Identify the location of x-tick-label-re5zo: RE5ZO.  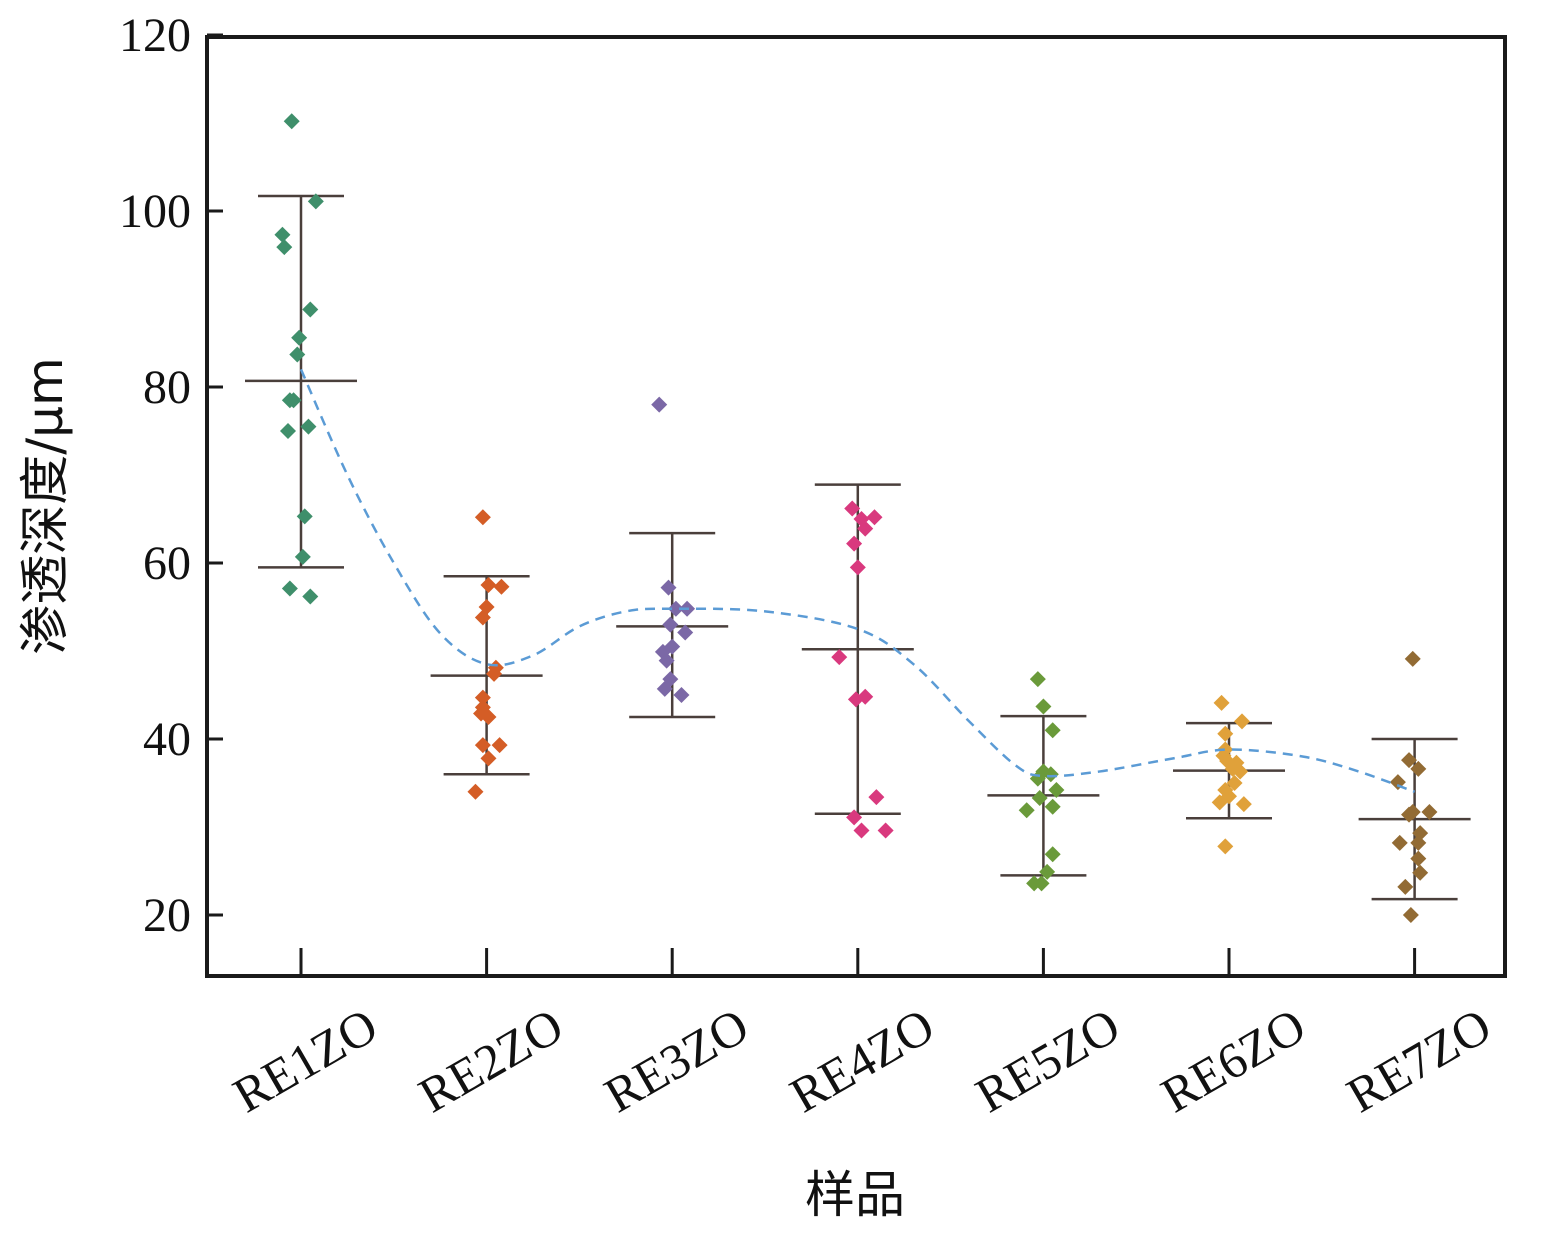
(1047, 1060).